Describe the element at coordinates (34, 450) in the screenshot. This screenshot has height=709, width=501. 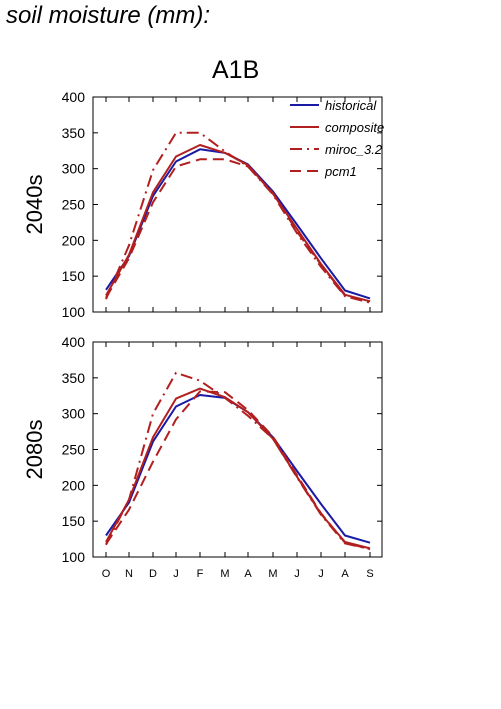
I see `panel-label: 2080s` at that location.